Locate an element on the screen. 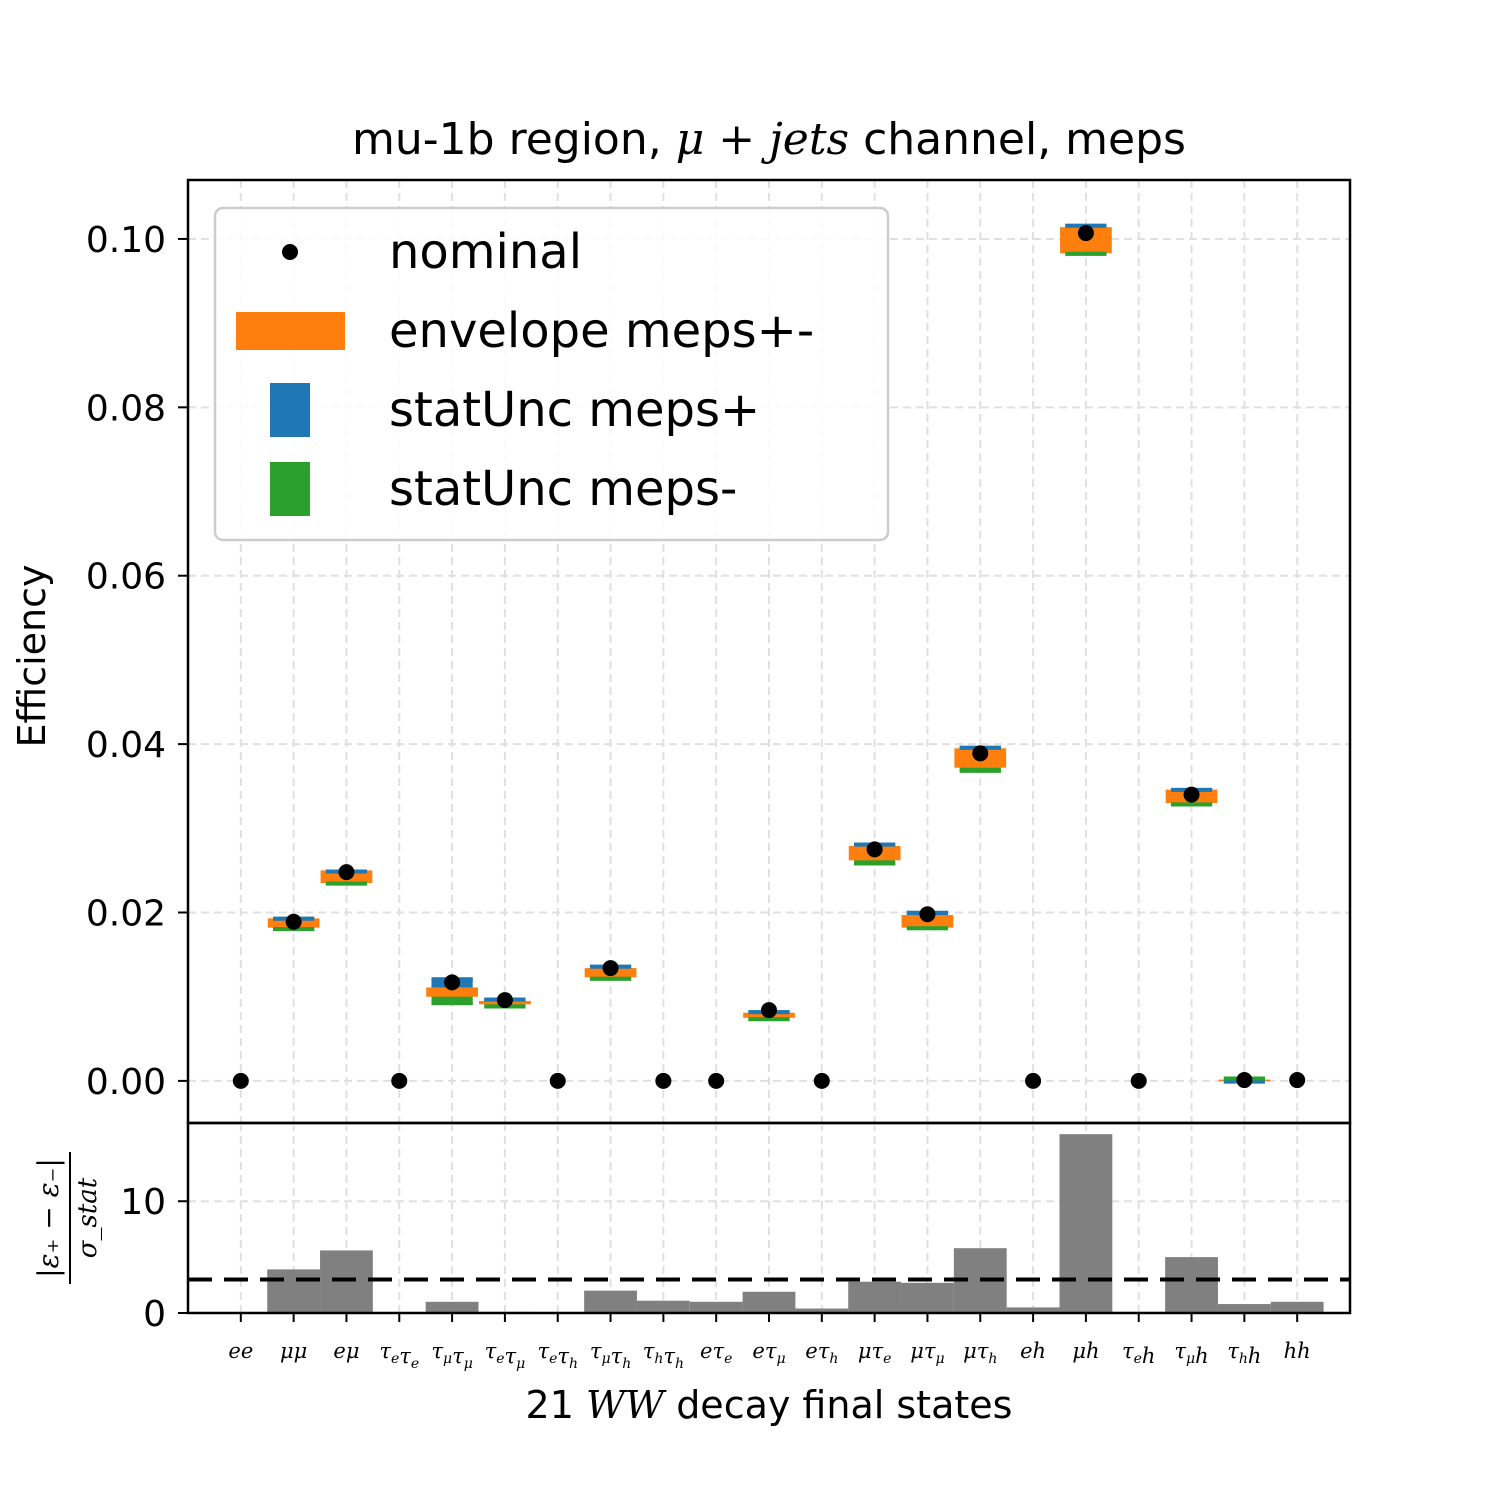 The image size is (1500, 1500). legend-marker-envelope is located at coordinates (290, 331).